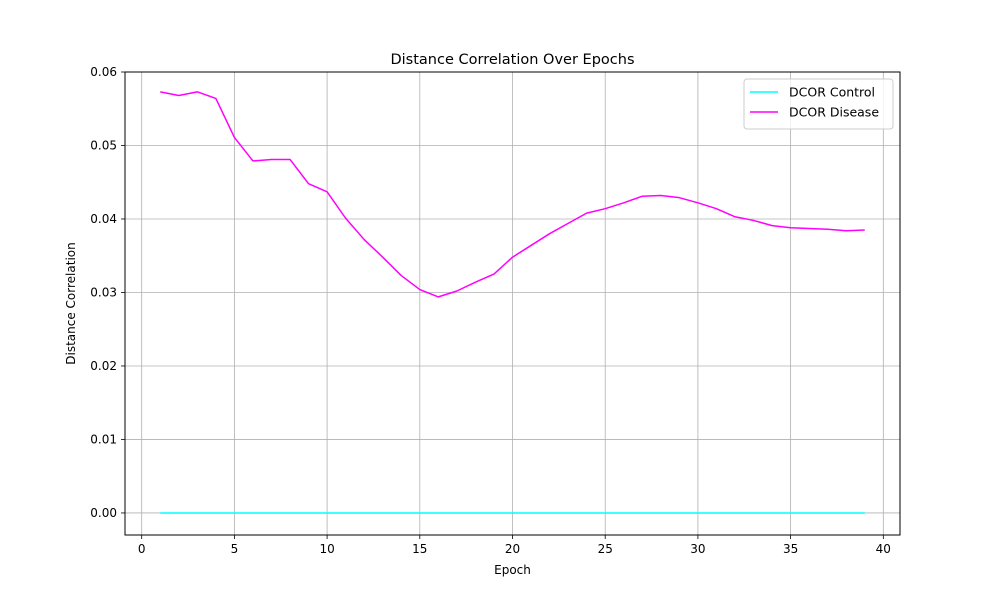 This screenshot has height=600, width=1000. What do you see at coordinates (103, 366) in the screenshot?
I see `y-tick-label: 0.02` at bounding box center [103, 366].